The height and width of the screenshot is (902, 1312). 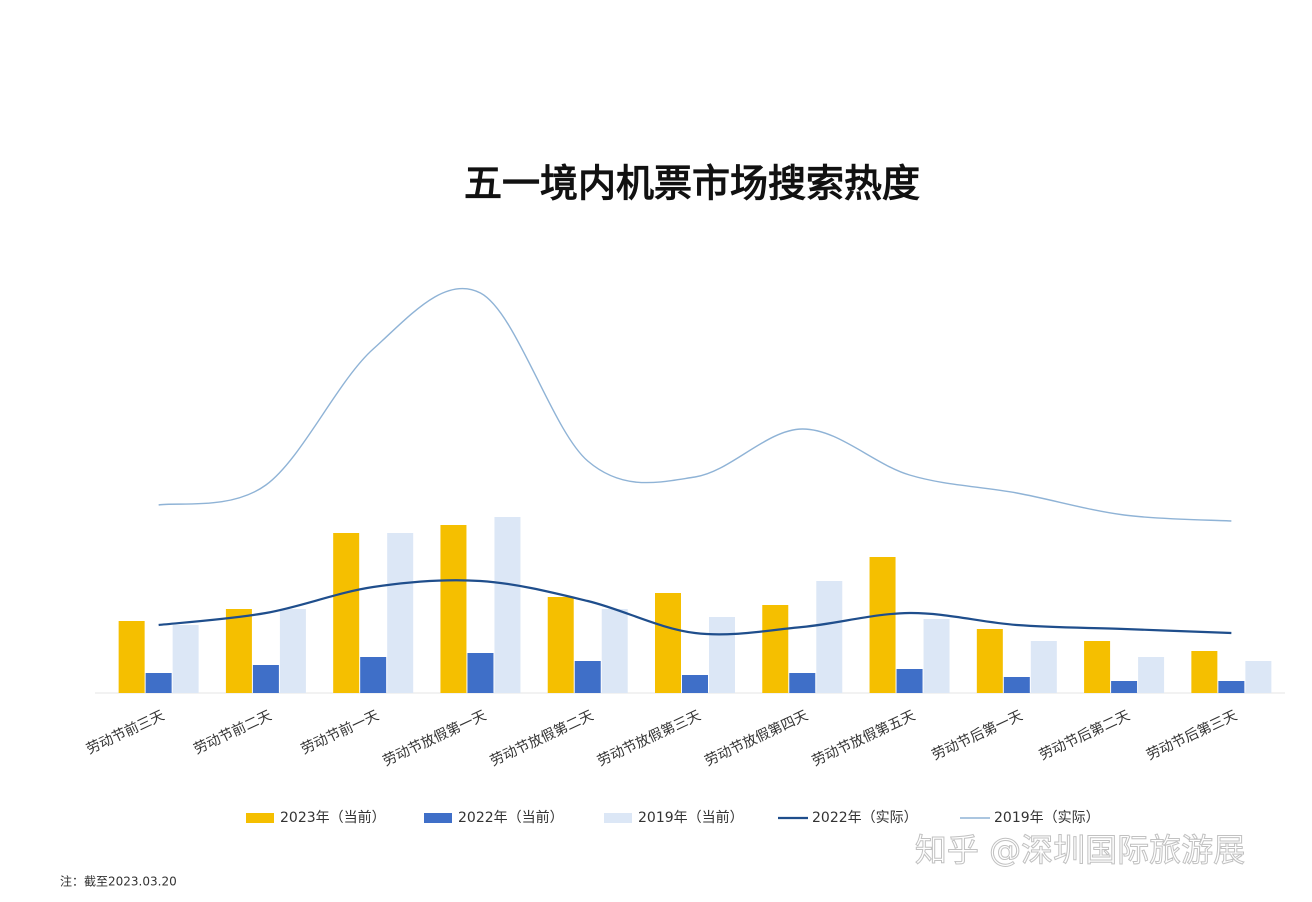 What do you see at coordinates (333, 817) in the screenshot?
I see `legend-label: 2023年（当前）` at bounding box center [333, 817].